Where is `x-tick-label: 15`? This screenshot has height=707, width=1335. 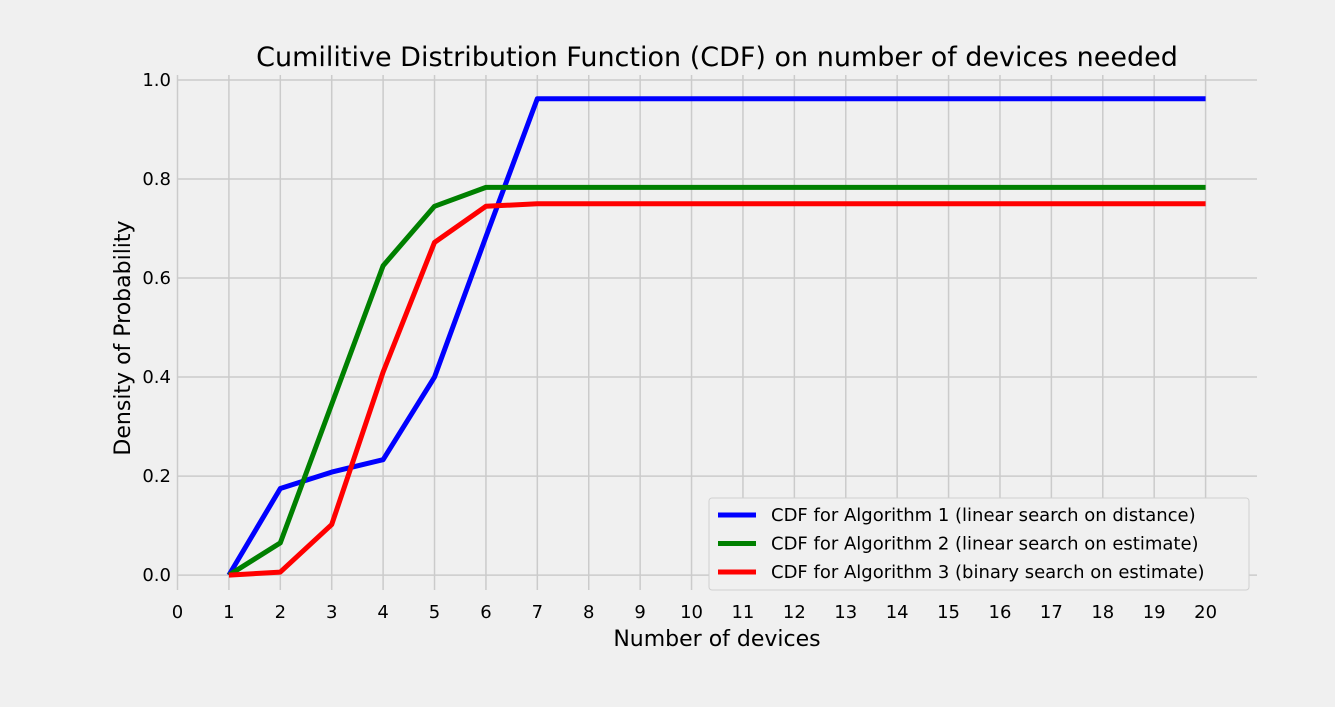
x-tick-label: 15 is located at coordinates (948, 612).